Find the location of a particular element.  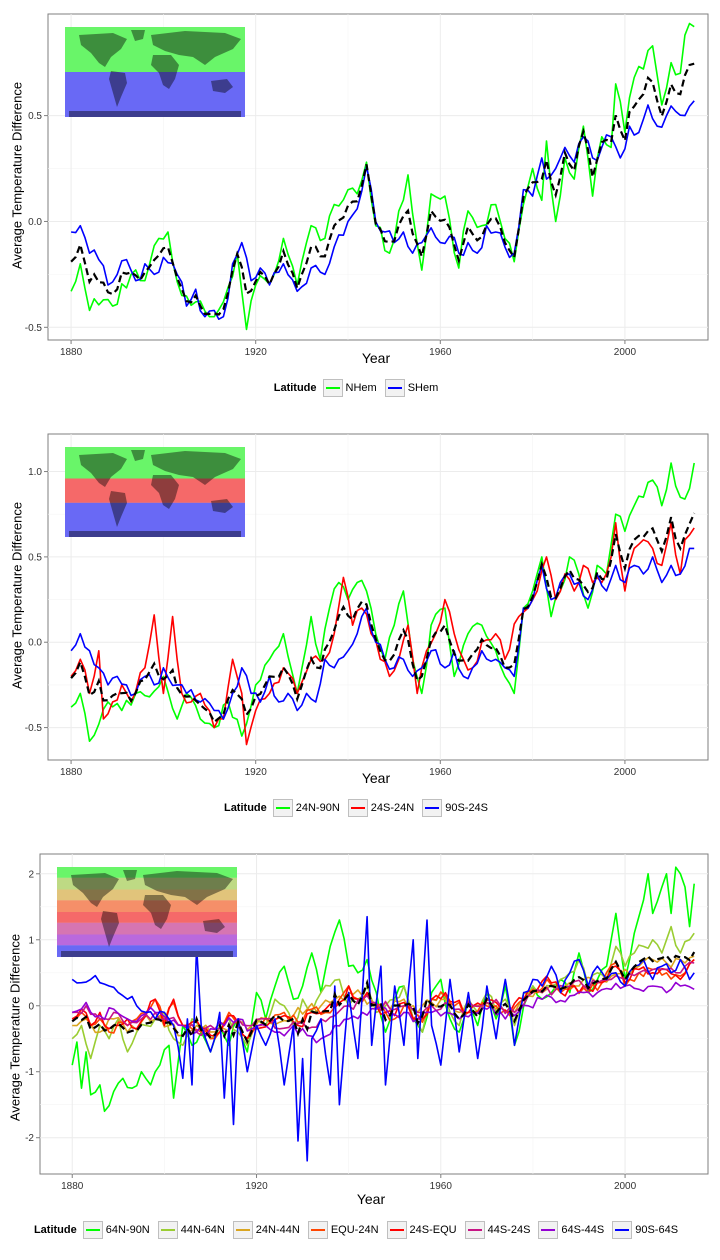

legend-item: SHem is located at coordinates (414, 388).